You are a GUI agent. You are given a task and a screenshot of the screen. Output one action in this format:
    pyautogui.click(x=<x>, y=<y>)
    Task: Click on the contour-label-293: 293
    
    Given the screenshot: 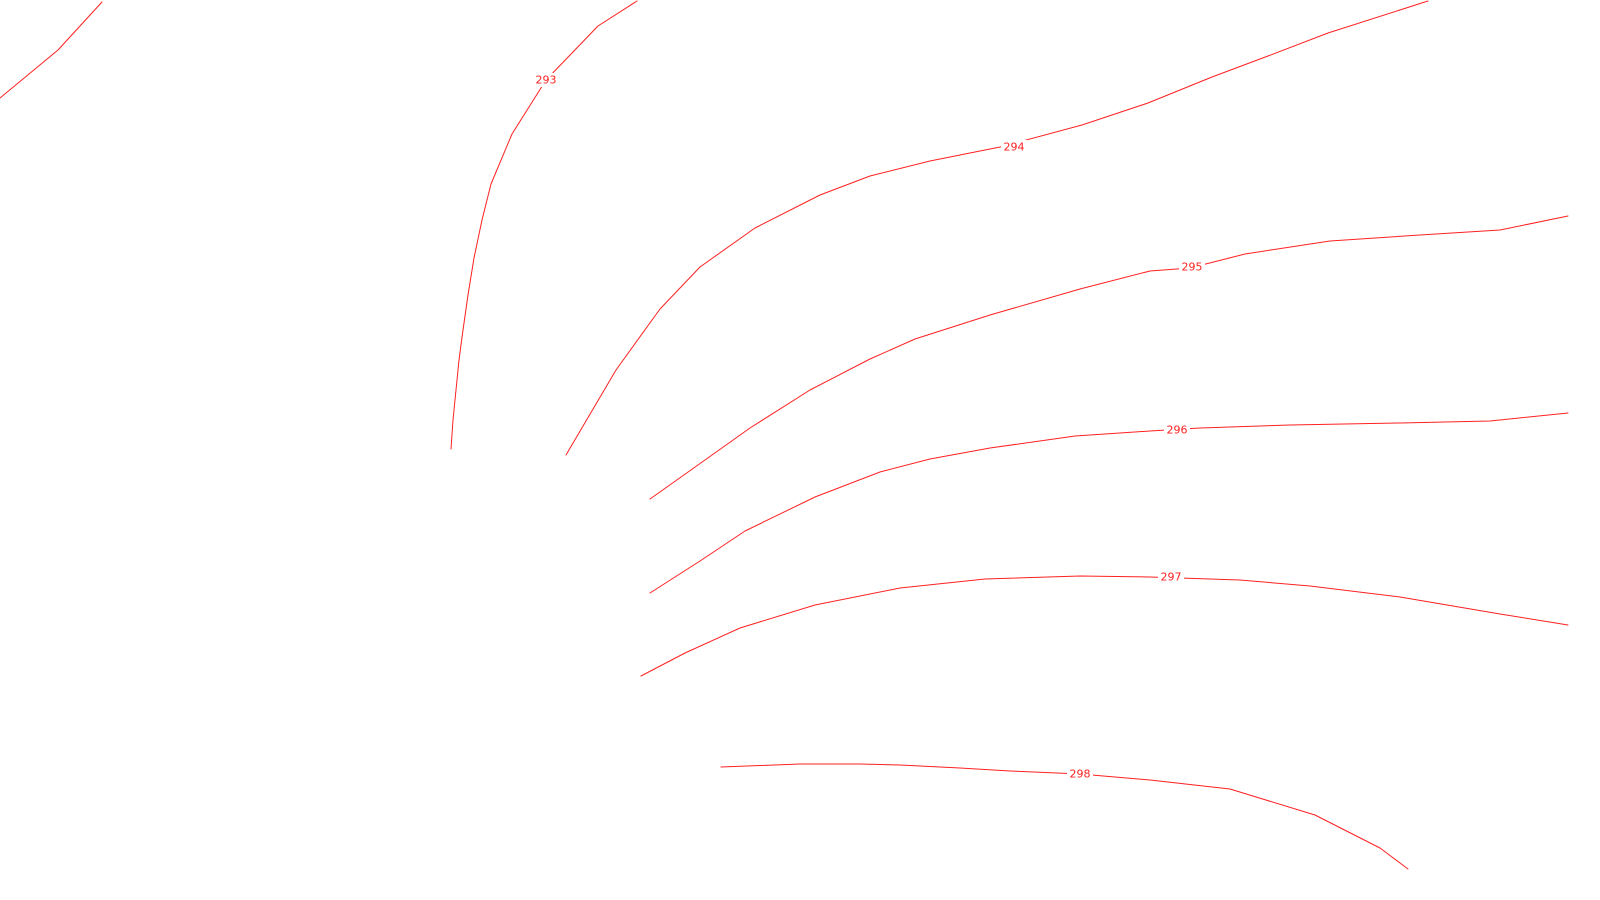 What is the action you would take?
    pyautogui.click(x=546, y=80)
    